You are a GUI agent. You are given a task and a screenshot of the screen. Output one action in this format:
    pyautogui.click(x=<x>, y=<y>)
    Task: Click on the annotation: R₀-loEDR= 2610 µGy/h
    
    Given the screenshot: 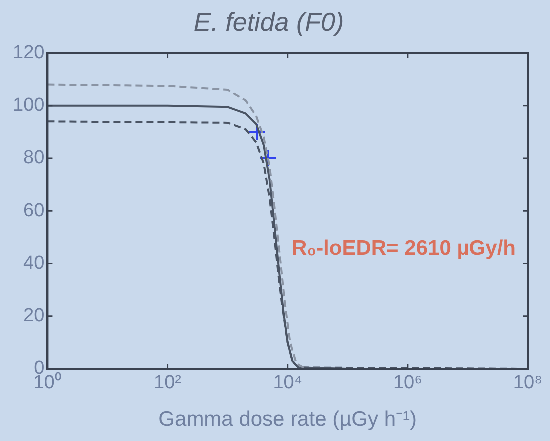 What is the action you would take?
    pyautogui.click(x=404, y=248)
    